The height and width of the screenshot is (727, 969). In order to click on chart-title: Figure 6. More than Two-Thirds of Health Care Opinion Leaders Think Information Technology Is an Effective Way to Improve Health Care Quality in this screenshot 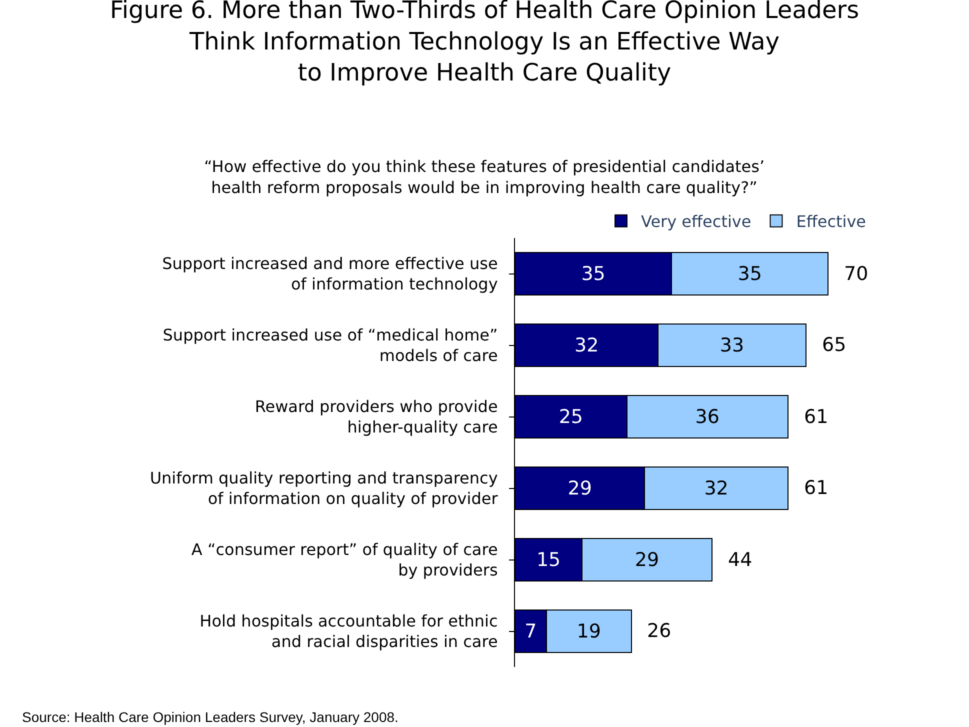, I will do `click(485, 43)`.